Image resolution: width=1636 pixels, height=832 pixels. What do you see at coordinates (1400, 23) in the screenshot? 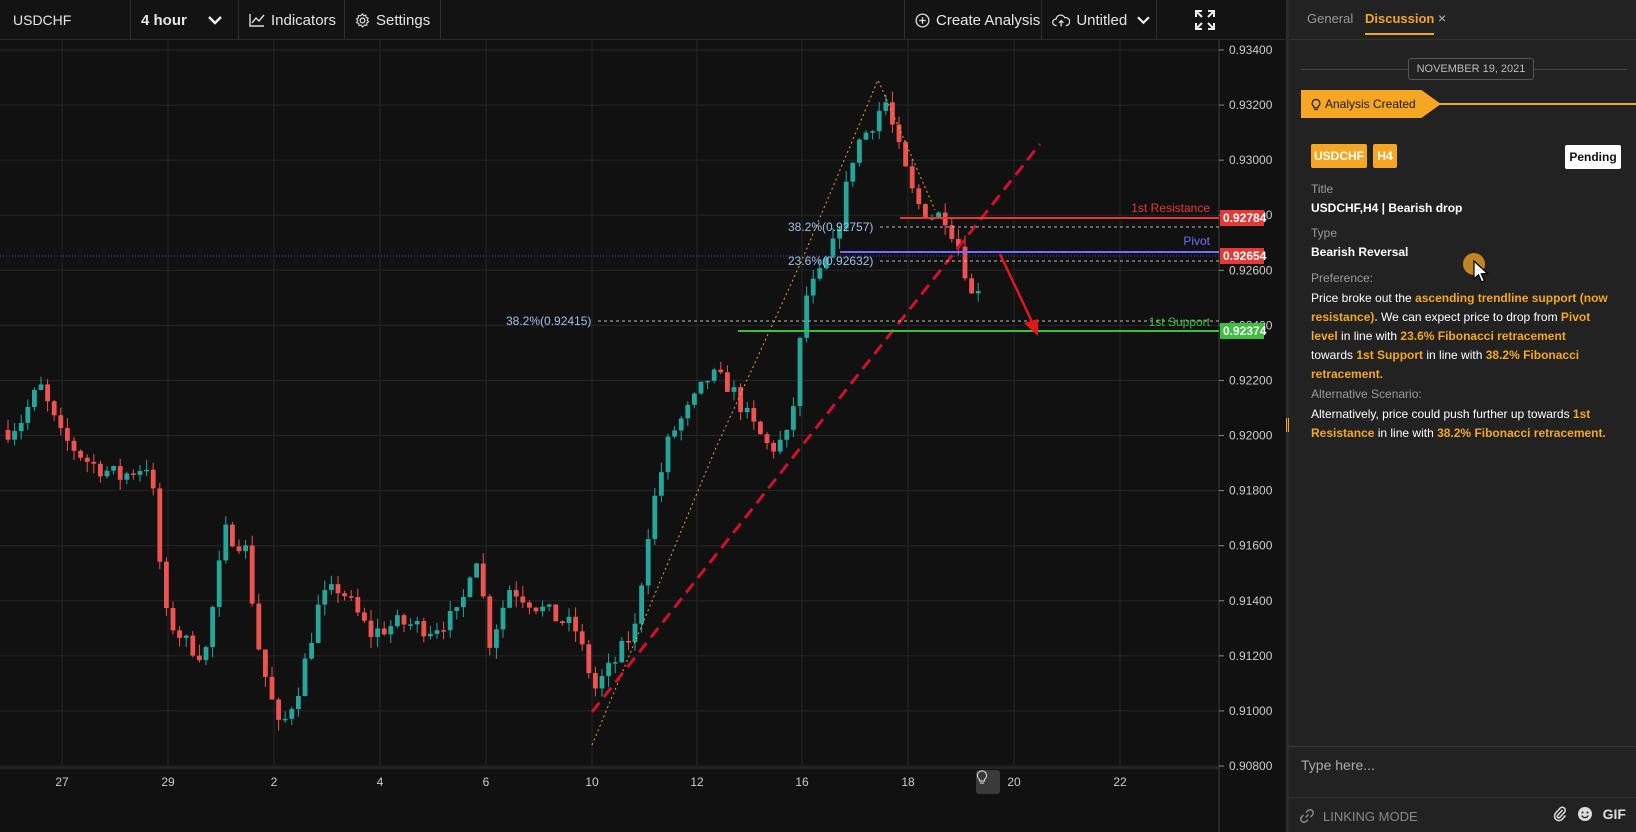
I see `tab-discussion: Discussion` at bounding box center [1400, 23].